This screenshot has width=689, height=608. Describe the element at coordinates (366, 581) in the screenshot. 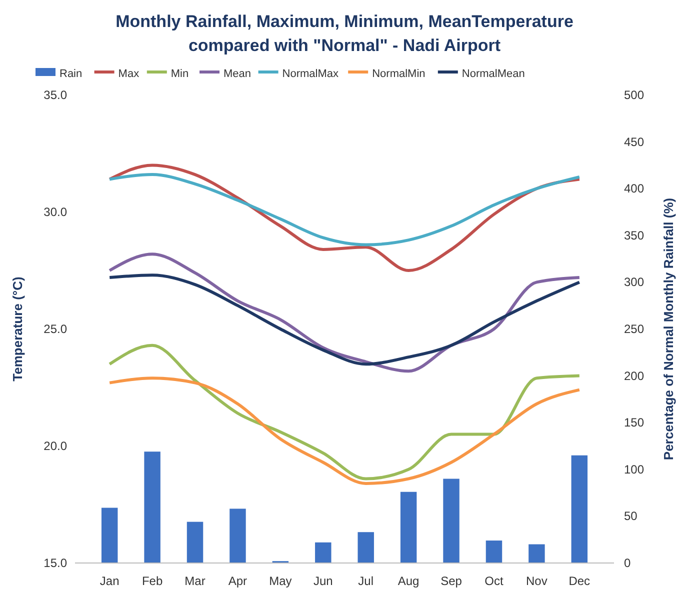

I see `x-tick-label: Jul` at that location.